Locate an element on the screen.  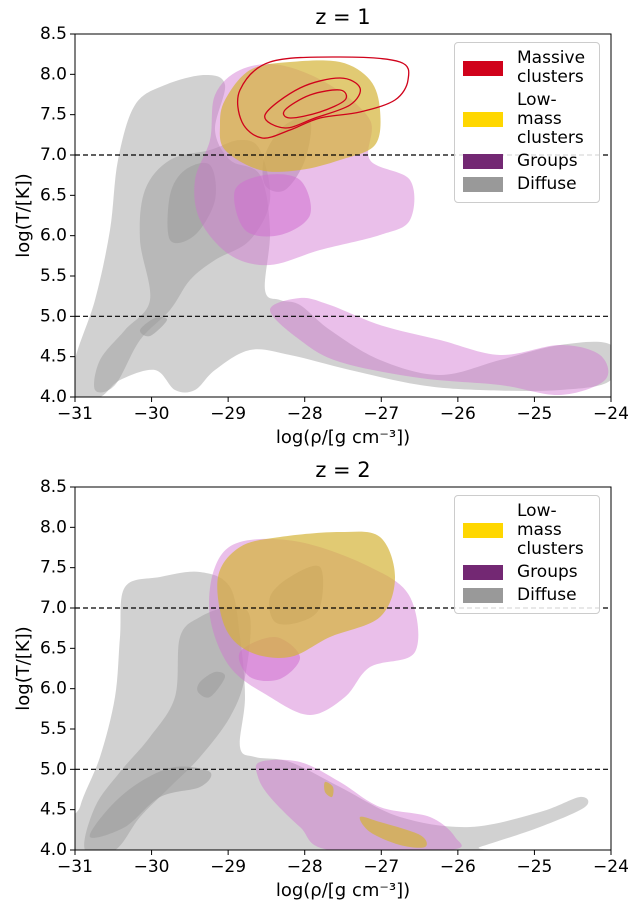
chart-title: z = 1 is located at coordinates (342, 17).